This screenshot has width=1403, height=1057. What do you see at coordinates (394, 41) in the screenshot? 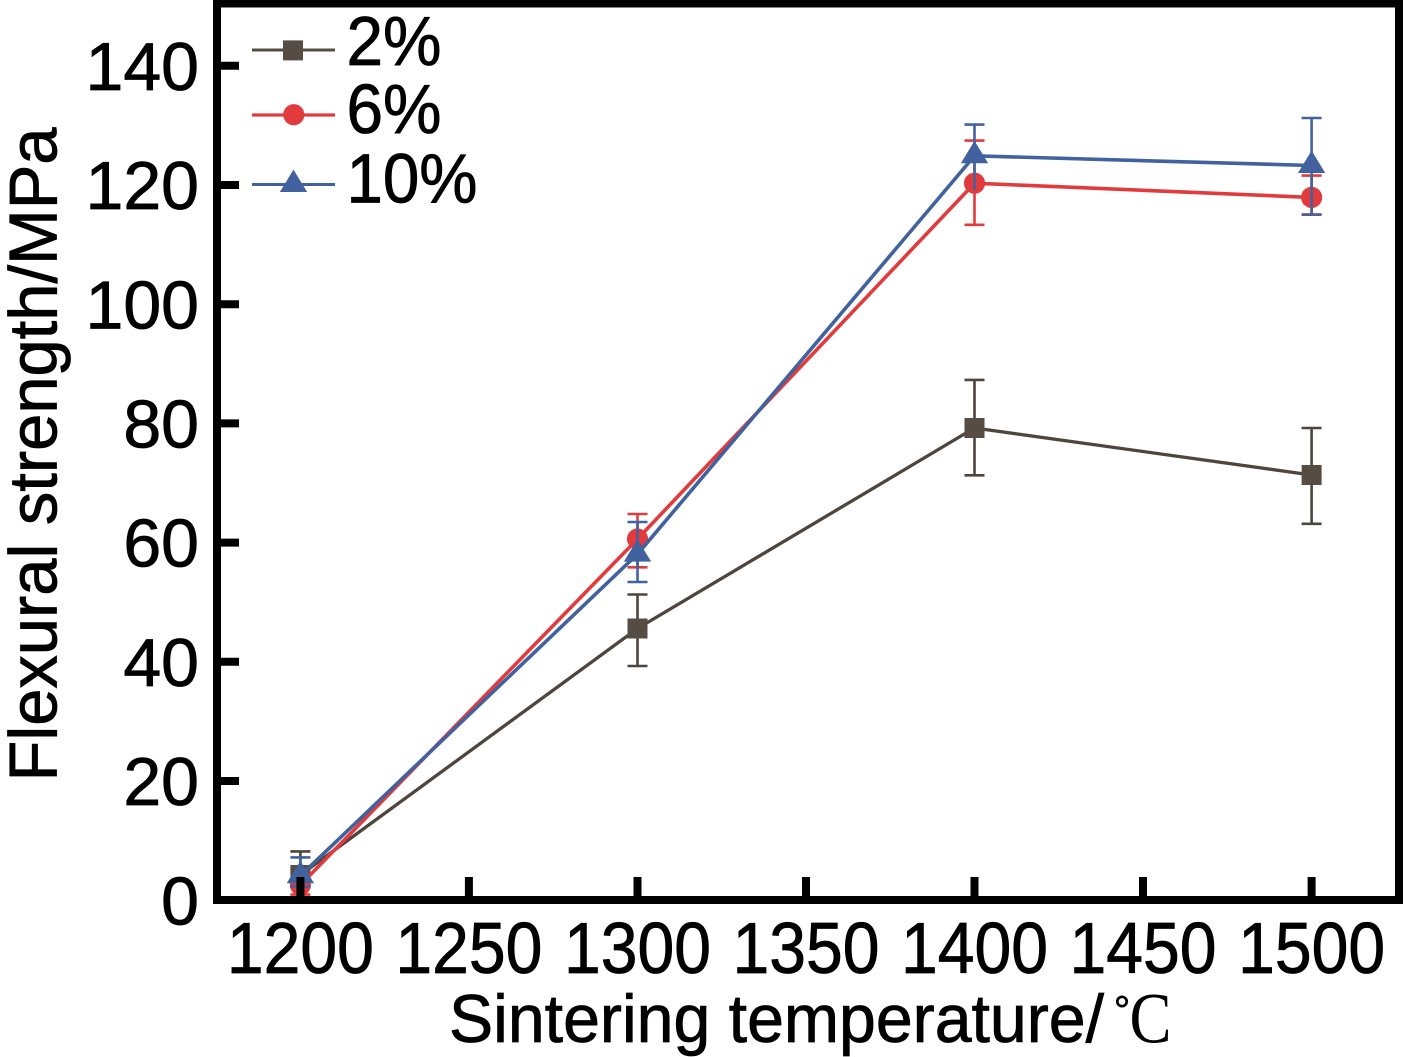
I see `svg-text: 2%` at bounding box center [394, 41].